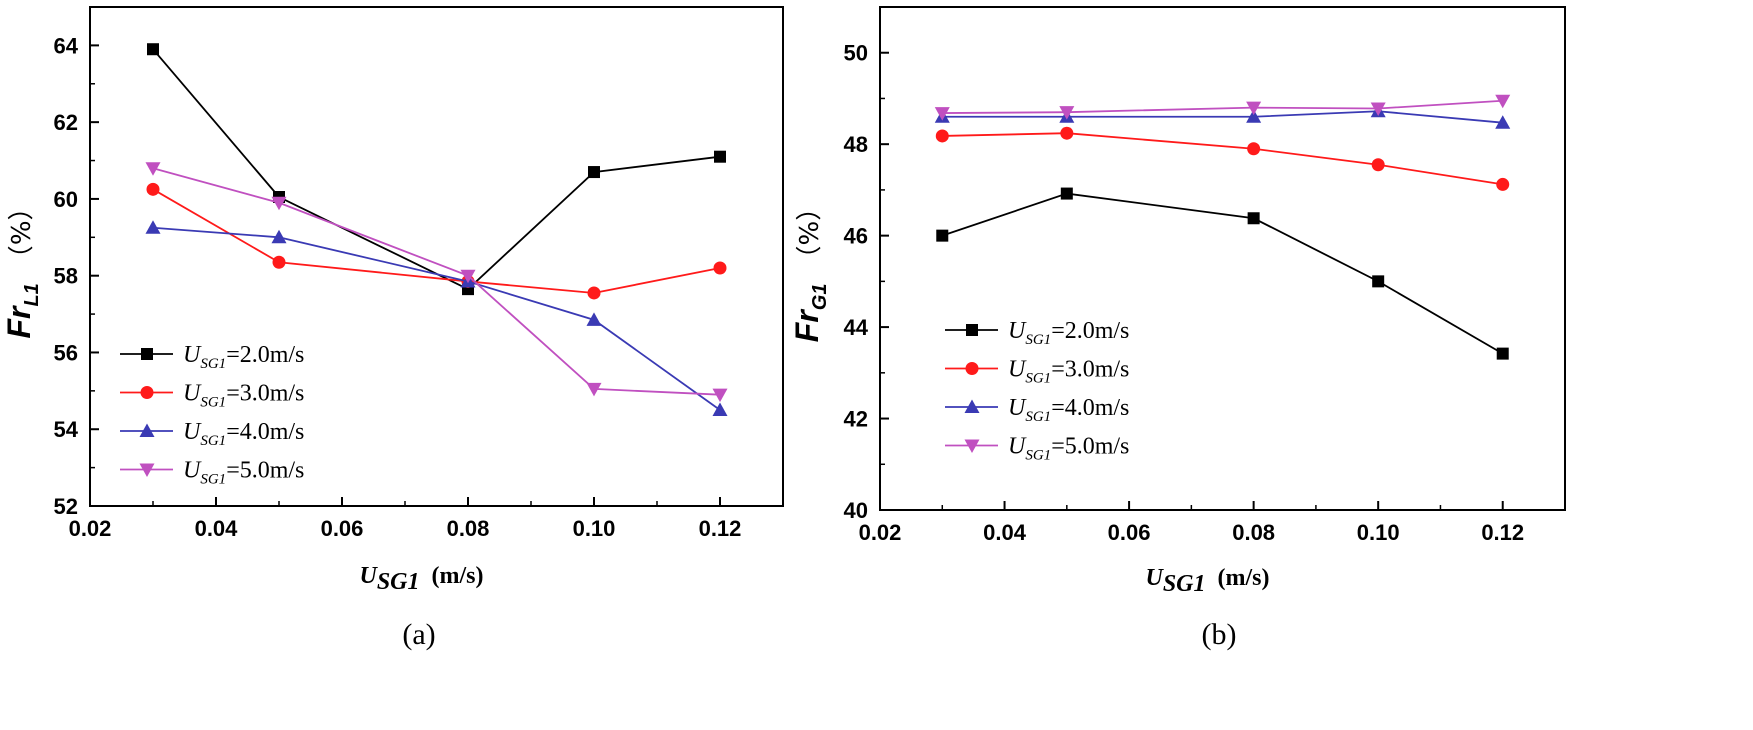 The height and width of the screenshot is (730, 1753). Describe the element at coordinates (856, 53) in the screenshot. I see `y-tick-label: 50` at that location.